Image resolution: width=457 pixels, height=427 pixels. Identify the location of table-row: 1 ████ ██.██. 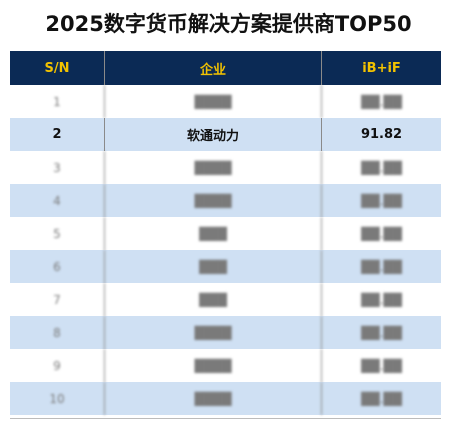
(225, 101).